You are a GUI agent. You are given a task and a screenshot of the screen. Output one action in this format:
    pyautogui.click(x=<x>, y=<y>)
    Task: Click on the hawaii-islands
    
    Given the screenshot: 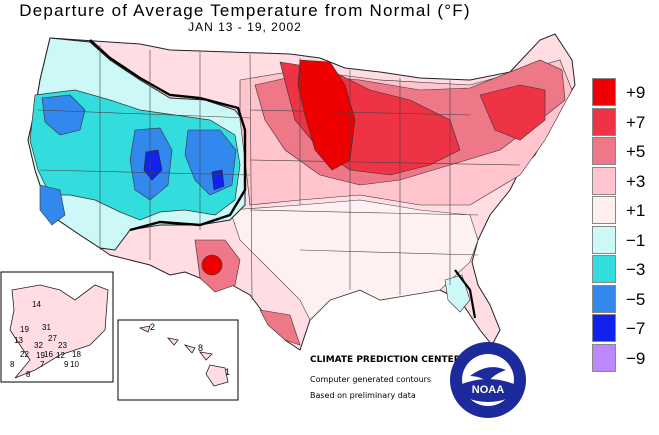 What is the action you would take?
    pyautogui.click(x=183, y=356)
    